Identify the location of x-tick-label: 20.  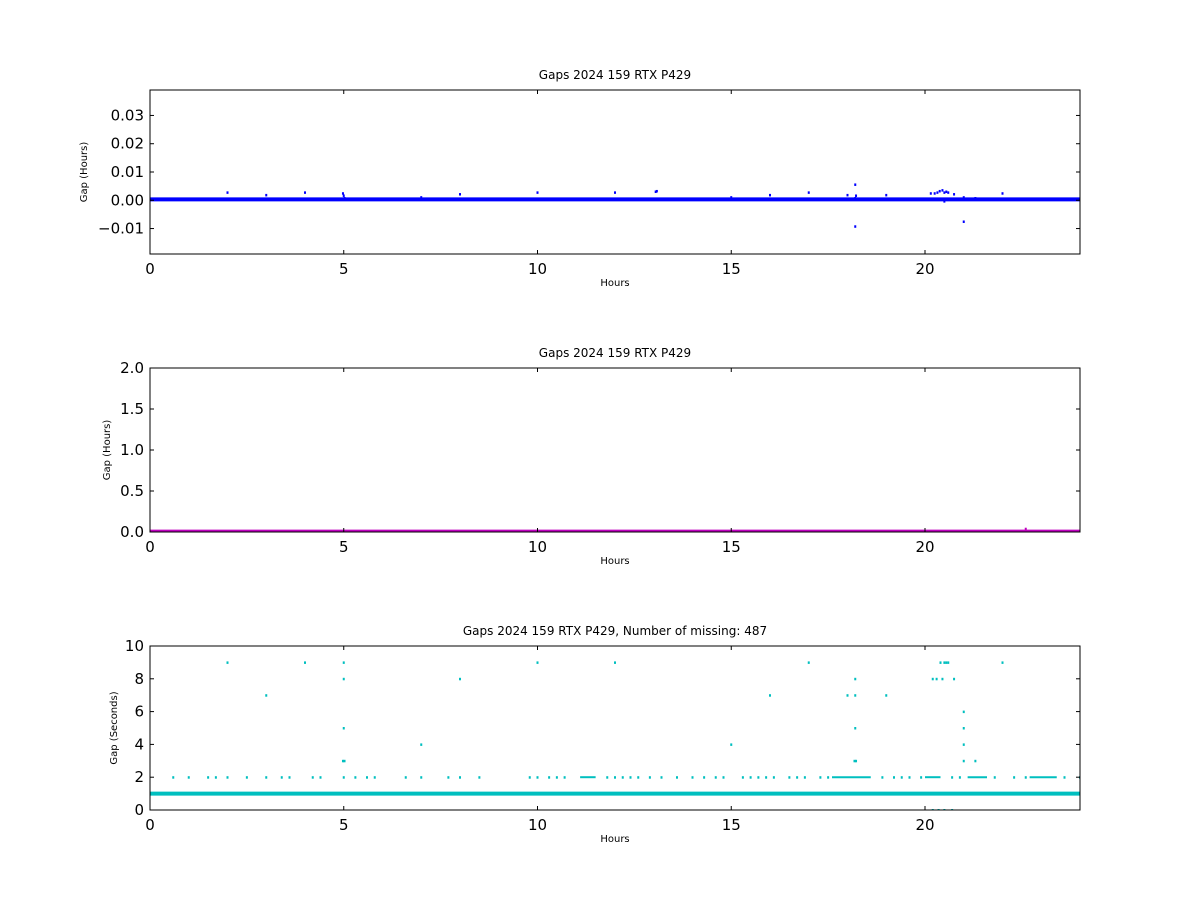
(924, 547).